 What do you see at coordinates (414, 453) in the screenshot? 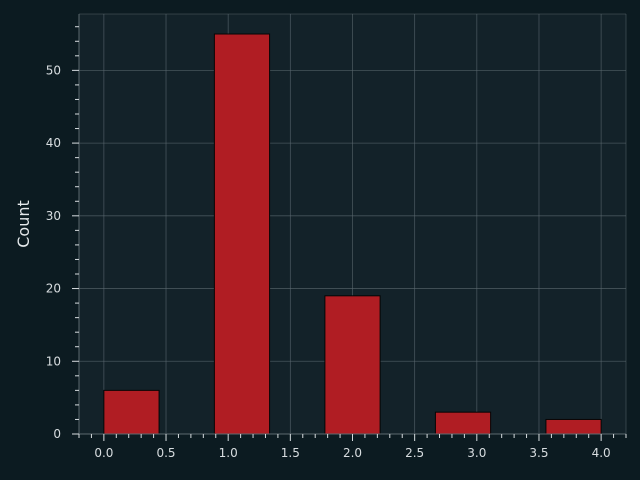
I see `x-tick-label: 2.5` at bounding box center [414, 453].